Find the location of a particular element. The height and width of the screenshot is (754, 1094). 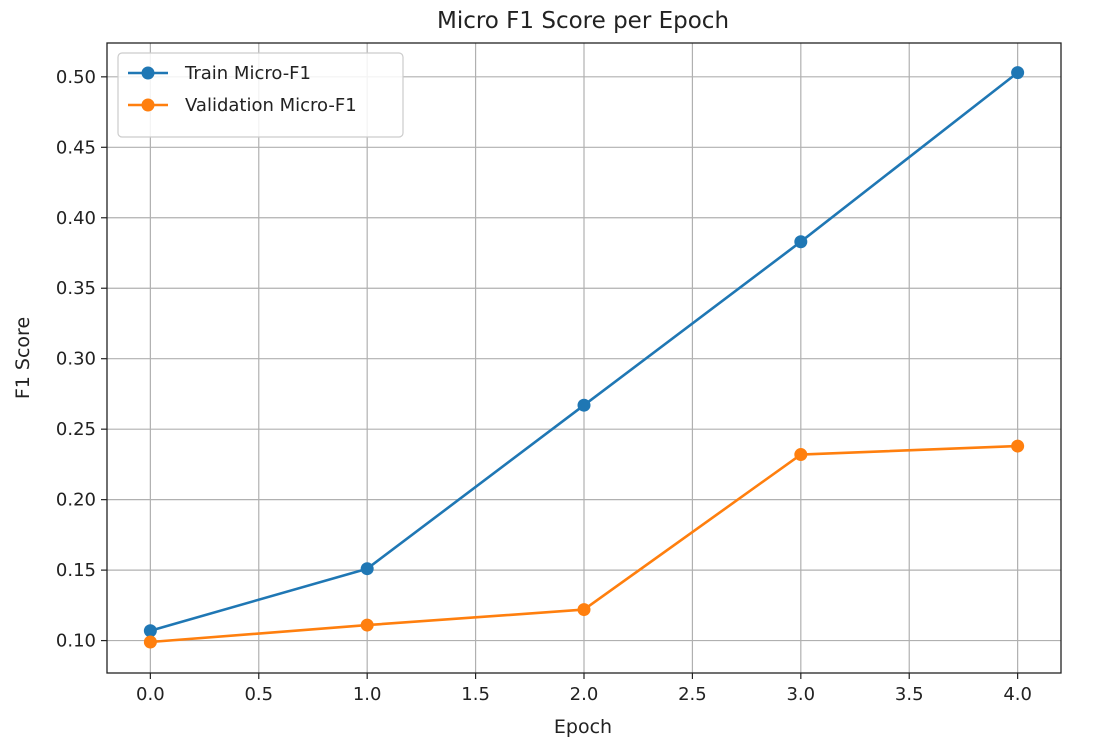

legend-label: Train Micro-F1 is located at coordinates (247, 73).